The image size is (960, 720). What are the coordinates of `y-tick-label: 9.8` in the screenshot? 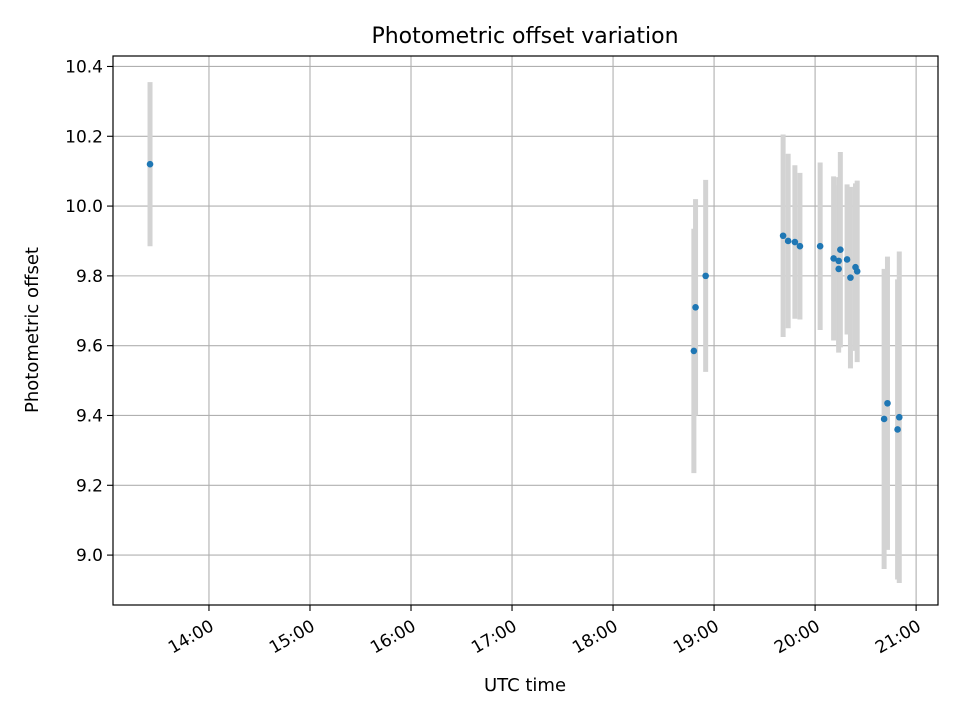 It's located at (89, 277).